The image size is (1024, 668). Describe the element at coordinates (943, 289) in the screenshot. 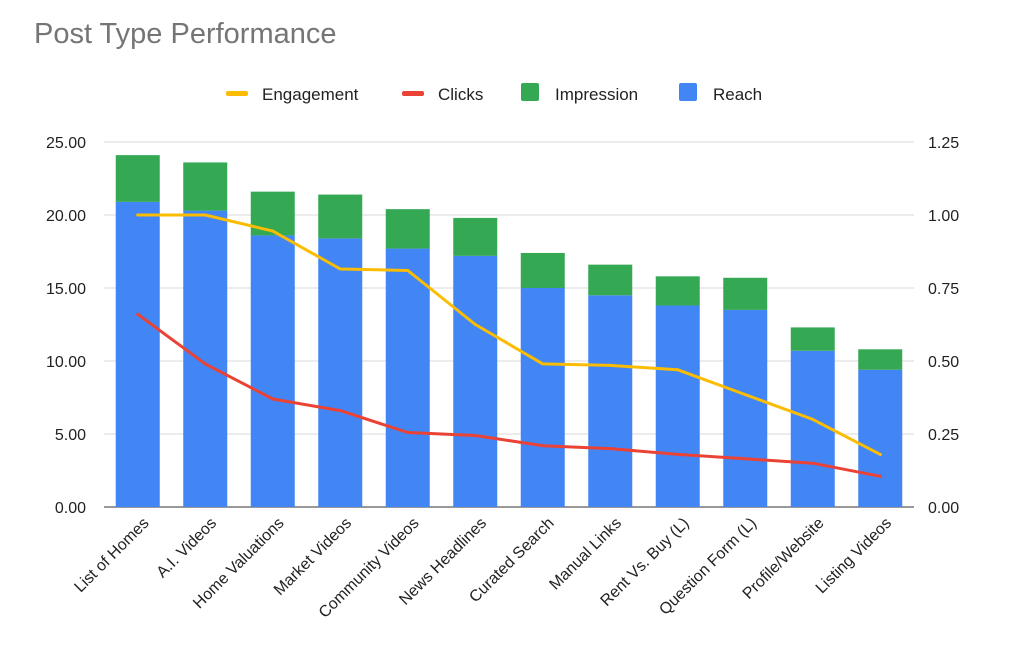

I see `y-tick-label-right: 0.75` at that location.